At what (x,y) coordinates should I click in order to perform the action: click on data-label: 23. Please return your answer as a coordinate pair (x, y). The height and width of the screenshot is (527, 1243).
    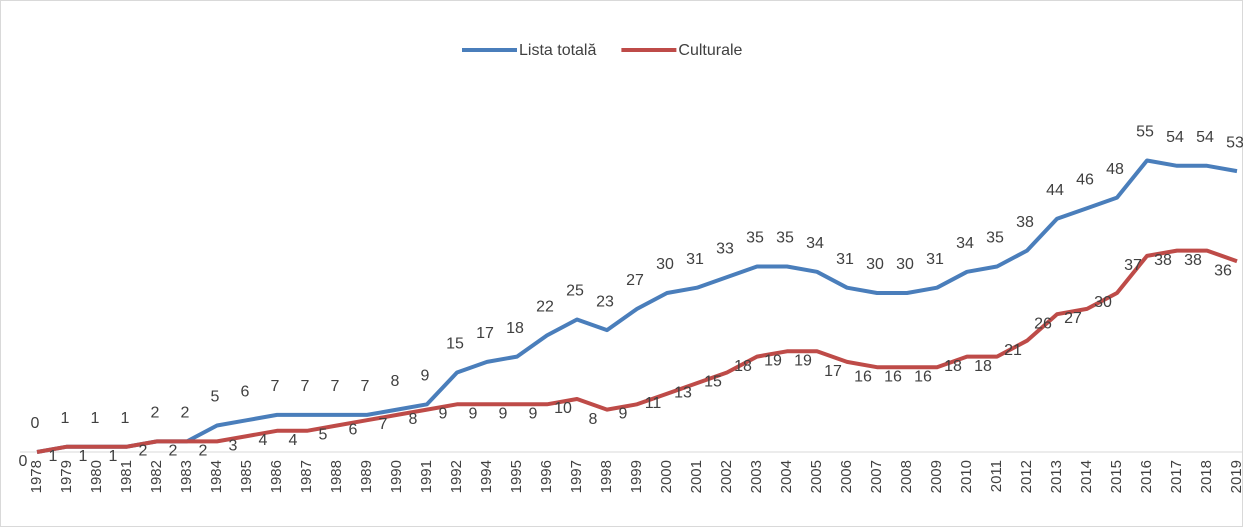
    Looking at the image, I should click on (605, 301).